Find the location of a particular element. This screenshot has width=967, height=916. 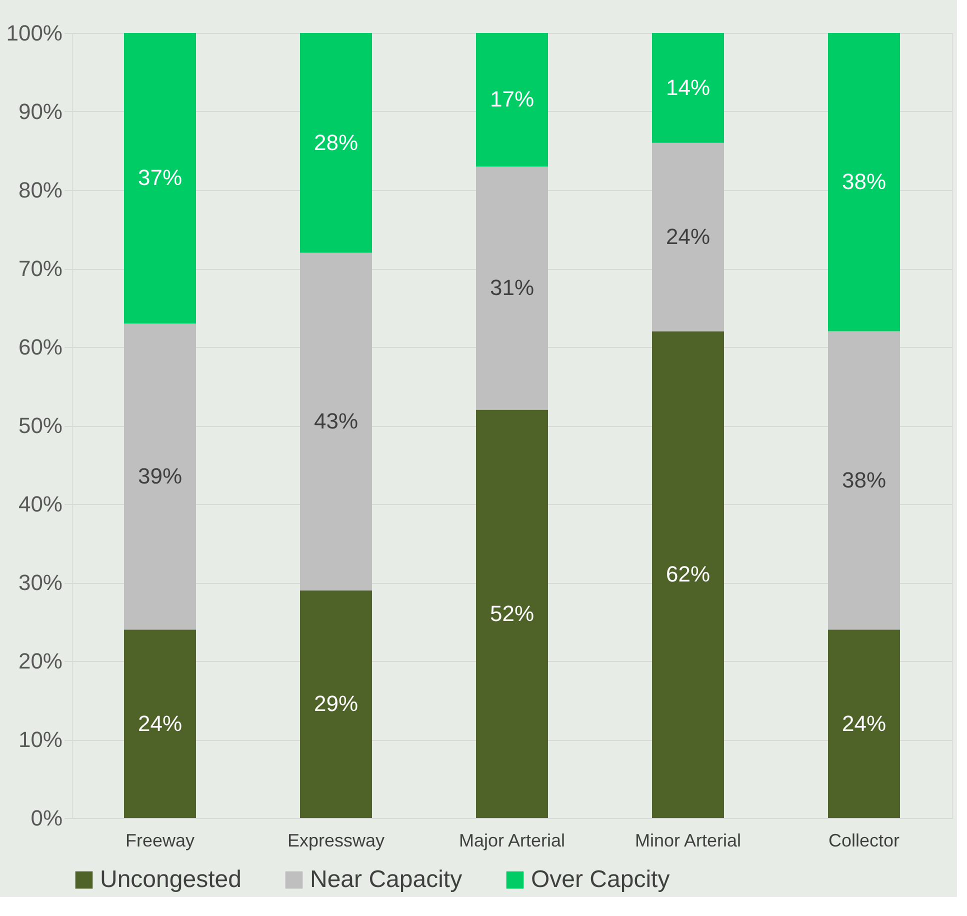

y-tick-label: 90% is located at coordinates (40, 111).